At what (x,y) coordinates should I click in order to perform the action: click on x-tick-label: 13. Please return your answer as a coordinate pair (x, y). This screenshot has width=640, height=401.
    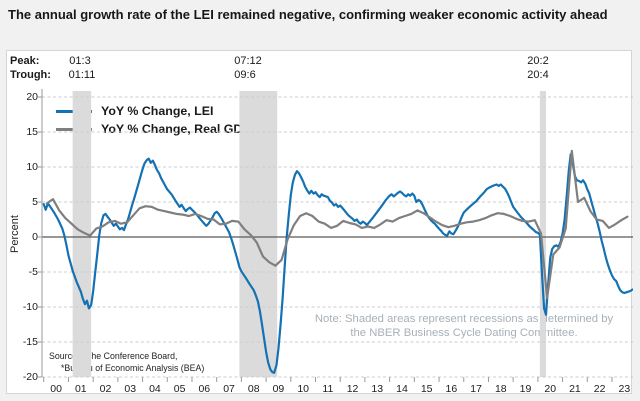
    Looking at the image, I should click on (377, 389).